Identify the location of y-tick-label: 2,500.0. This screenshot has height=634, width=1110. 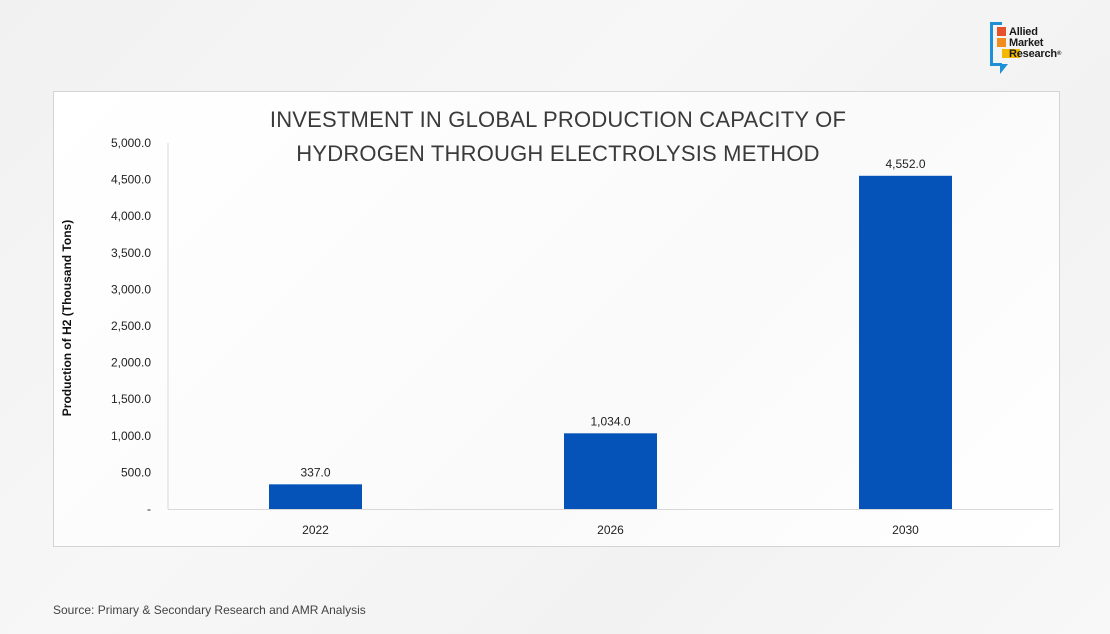
(131, 326).